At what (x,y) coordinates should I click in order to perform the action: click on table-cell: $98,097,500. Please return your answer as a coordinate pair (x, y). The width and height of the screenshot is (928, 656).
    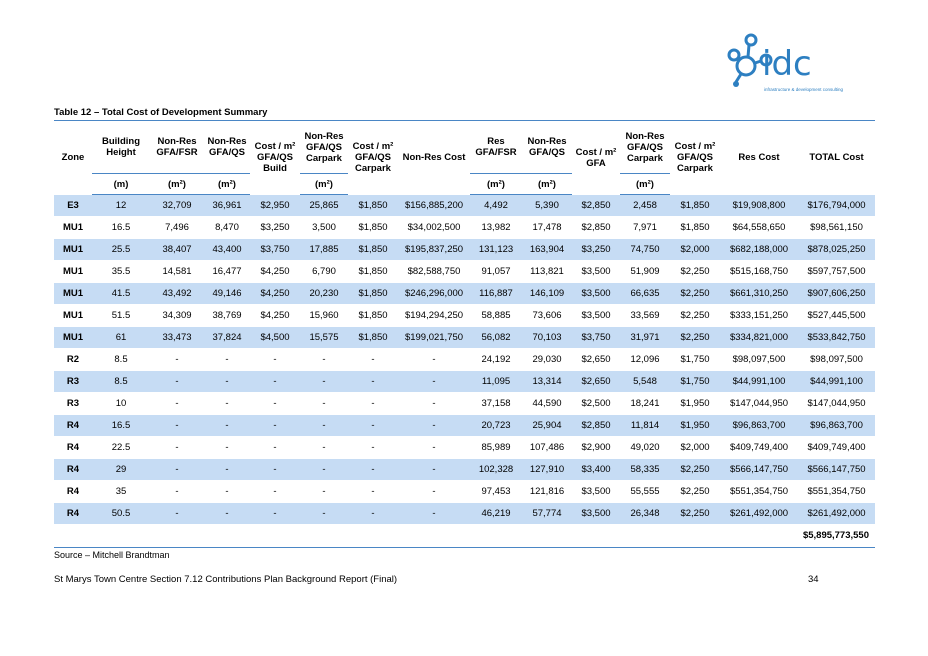
    Looking at the image, I should click on (836, 359).